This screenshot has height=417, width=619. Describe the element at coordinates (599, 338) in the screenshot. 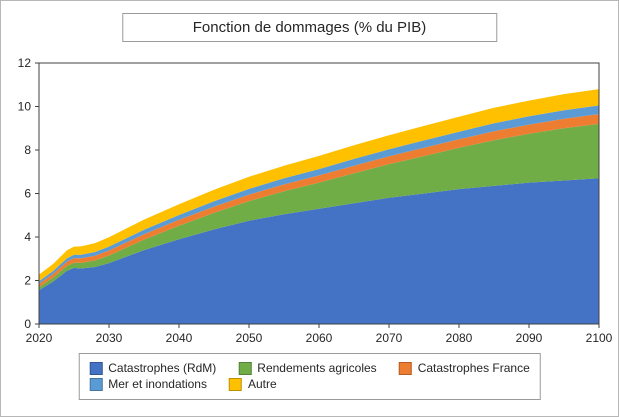

I see `x-axis-label: 2100` at that location.